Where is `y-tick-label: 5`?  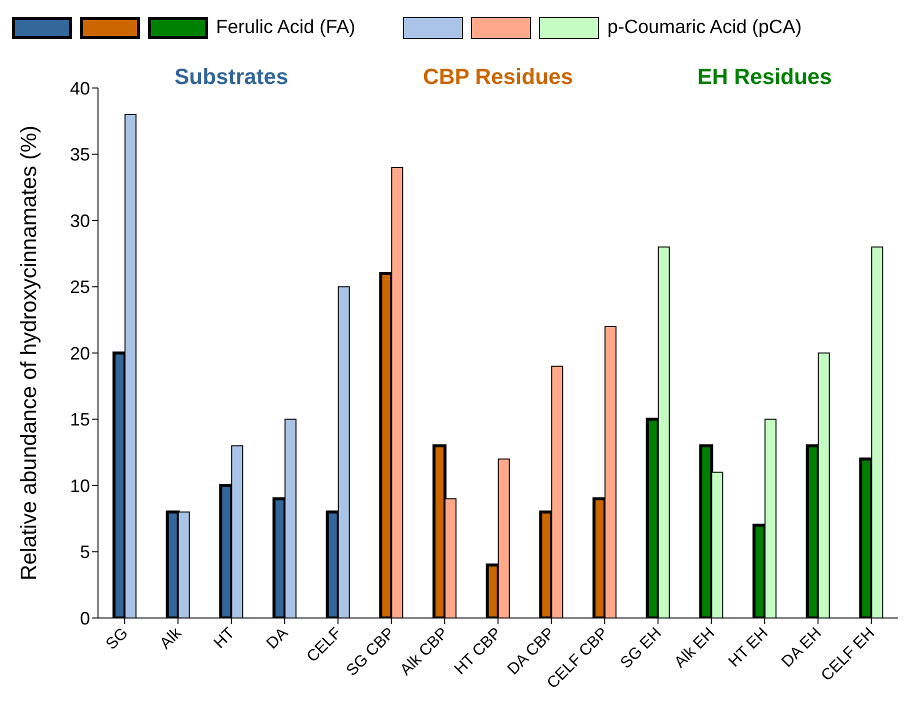 y-tick-label: 5 is located at coordinates (85, 552).